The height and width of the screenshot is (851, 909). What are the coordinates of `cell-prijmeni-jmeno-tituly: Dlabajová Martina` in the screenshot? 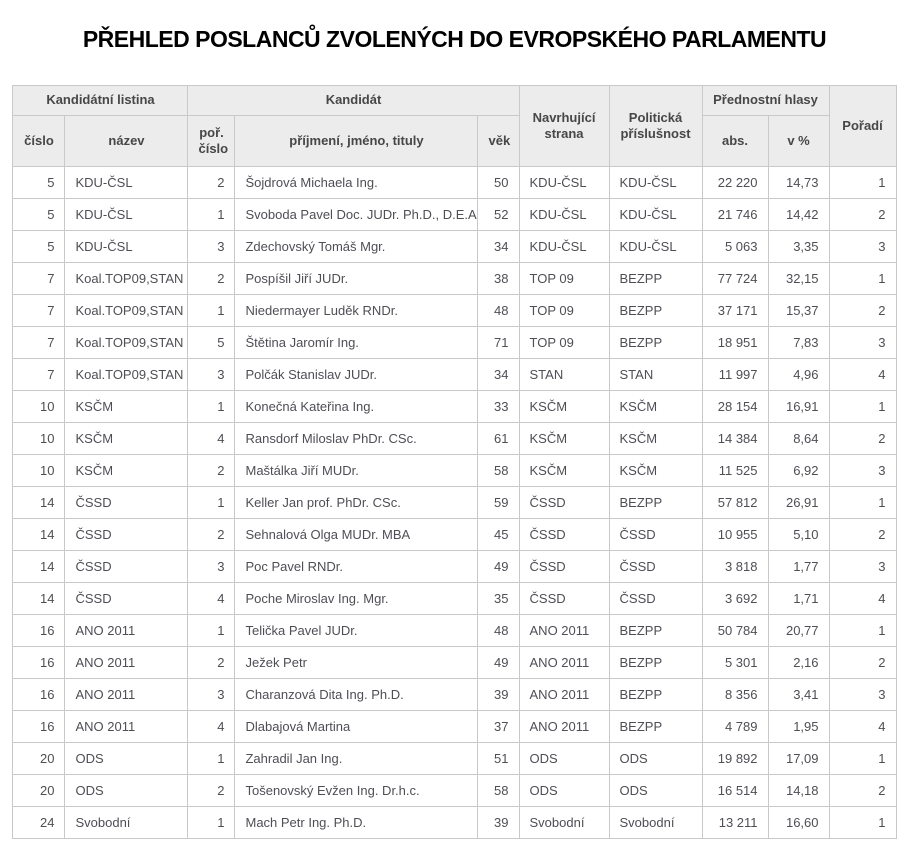 It's located at (356, 726).